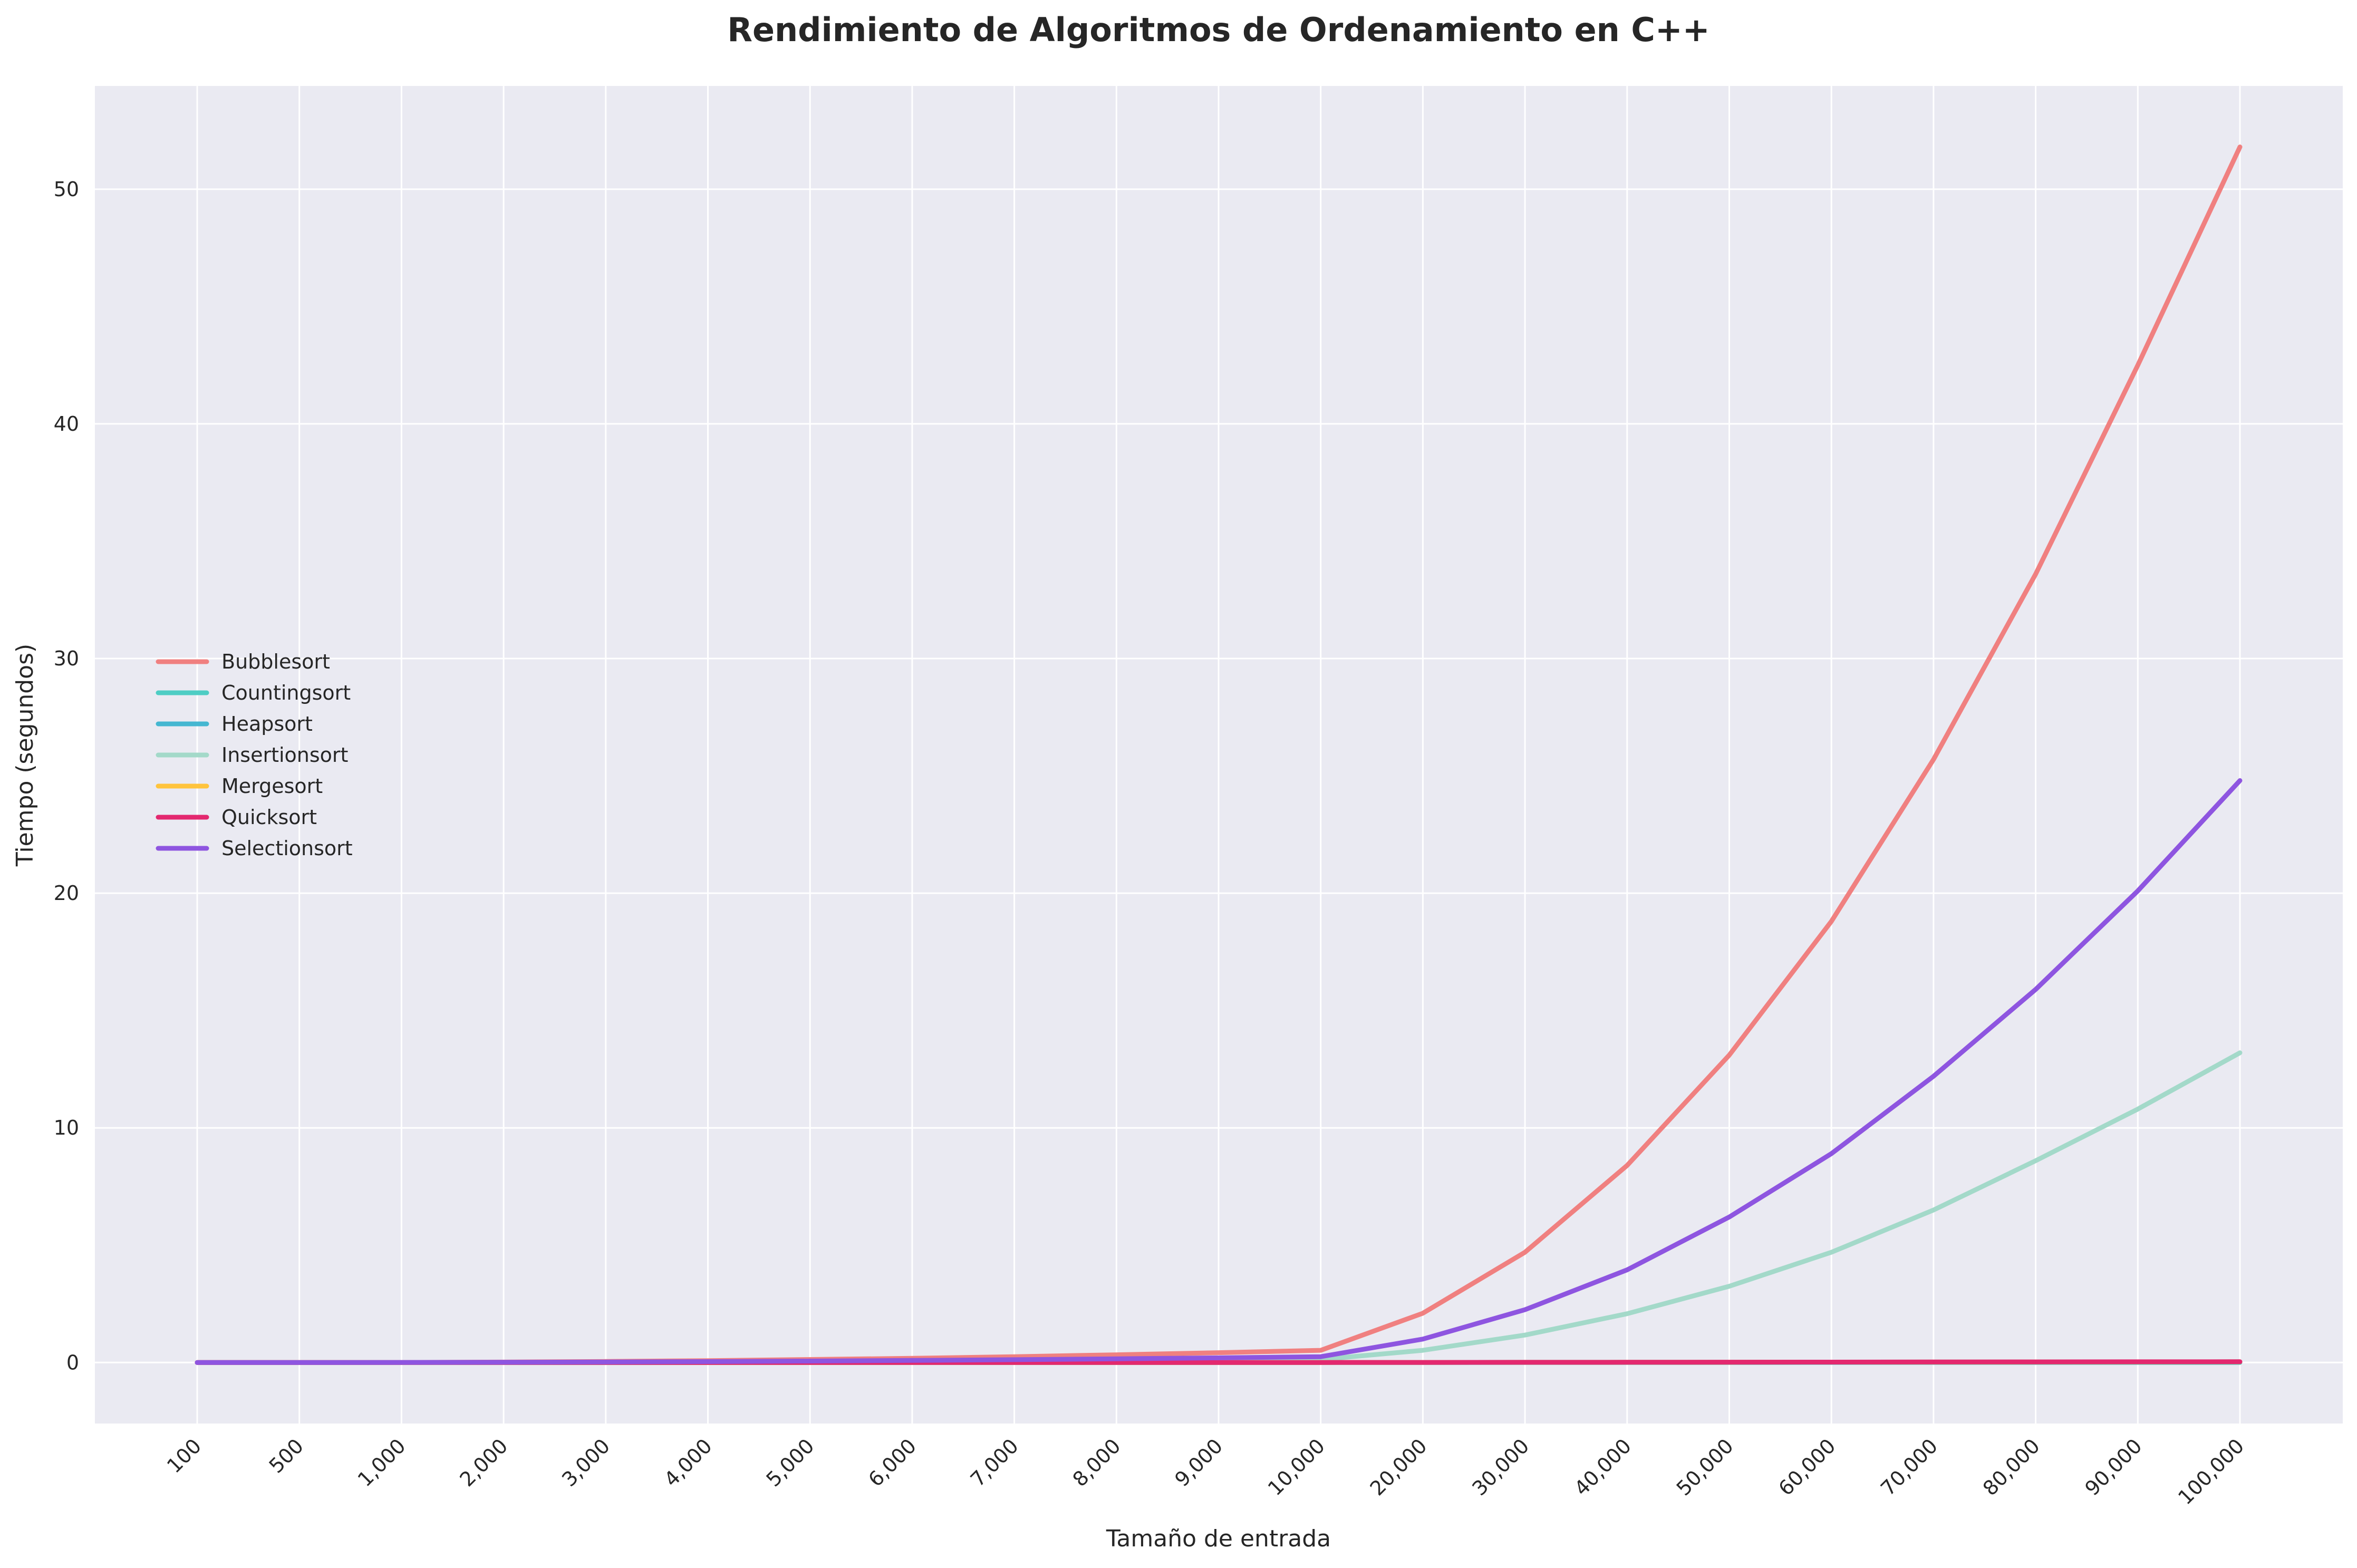  What do you see at coordinates (66, 1127) in the screenshot?
I see `y-tick-label: 10` at bounding box center [66, 1127].